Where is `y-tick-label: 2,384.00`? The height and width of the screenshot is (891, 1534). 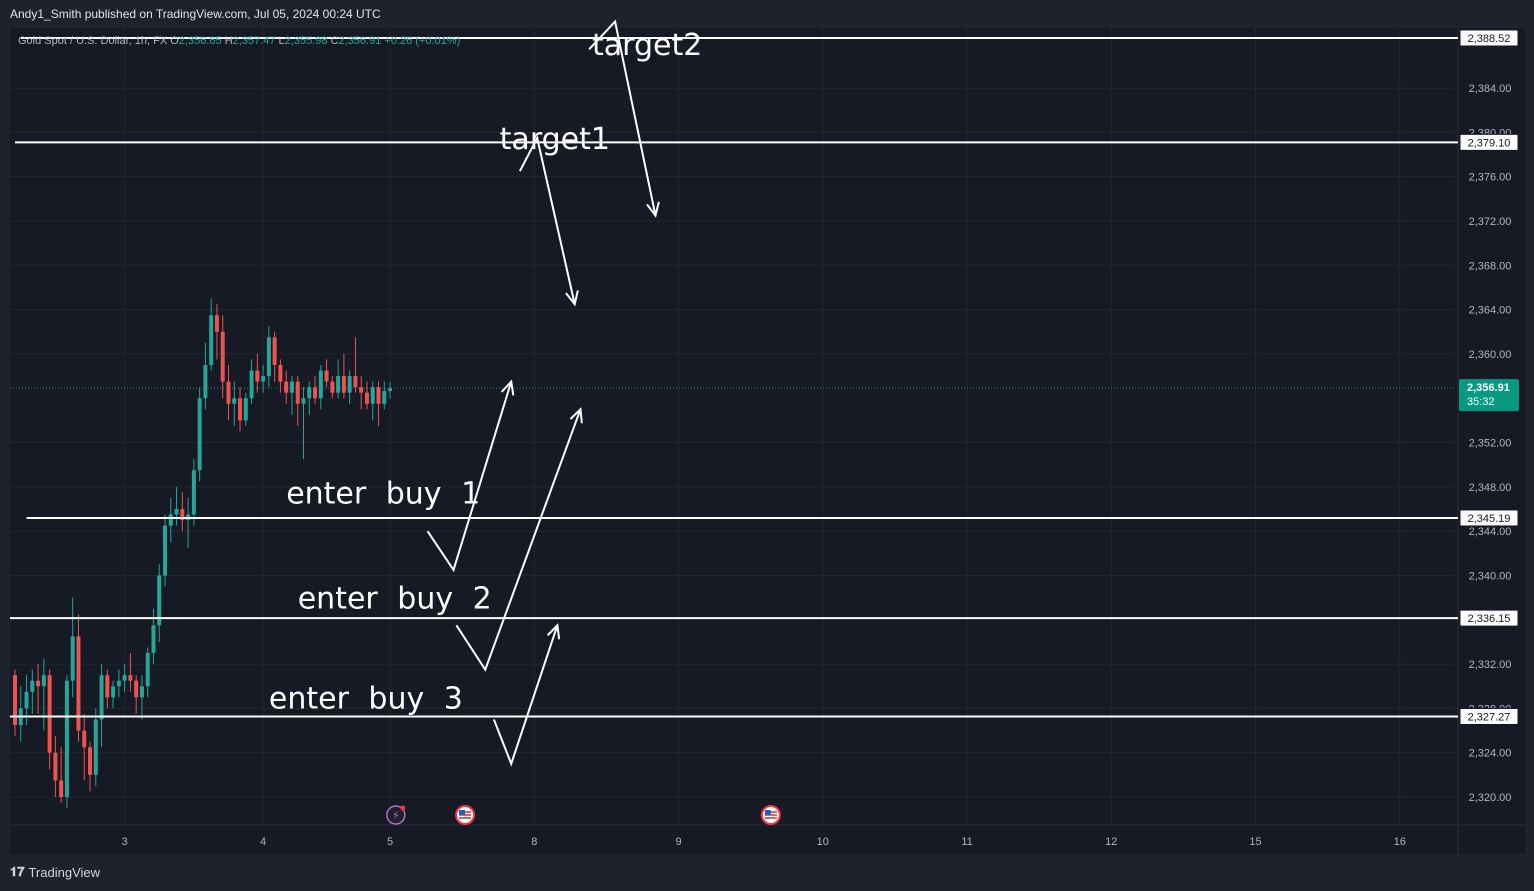
y-tick-label: 2,384.00 is located at coordinates (1490, 89).